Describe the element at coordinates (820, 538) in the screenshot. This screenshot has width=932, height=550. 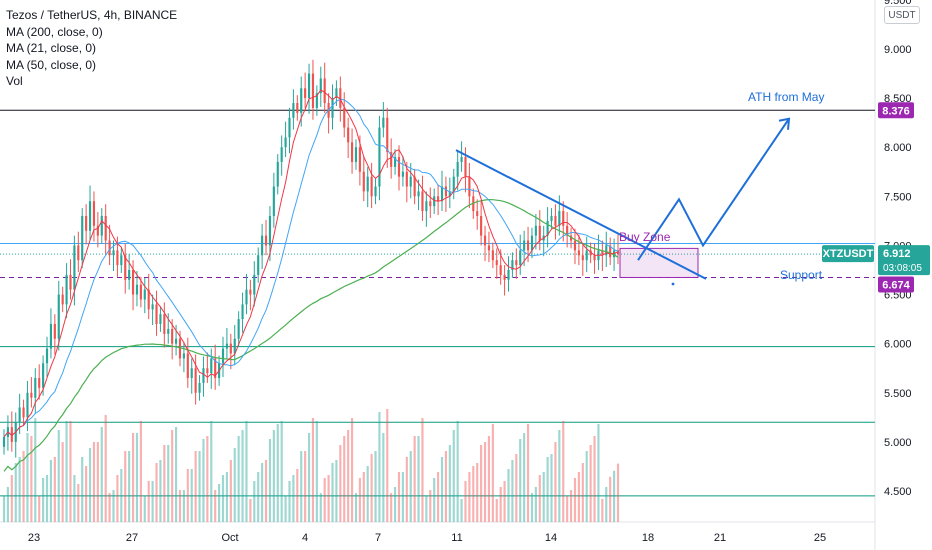
I see `x-tick-label: 25` at that location.